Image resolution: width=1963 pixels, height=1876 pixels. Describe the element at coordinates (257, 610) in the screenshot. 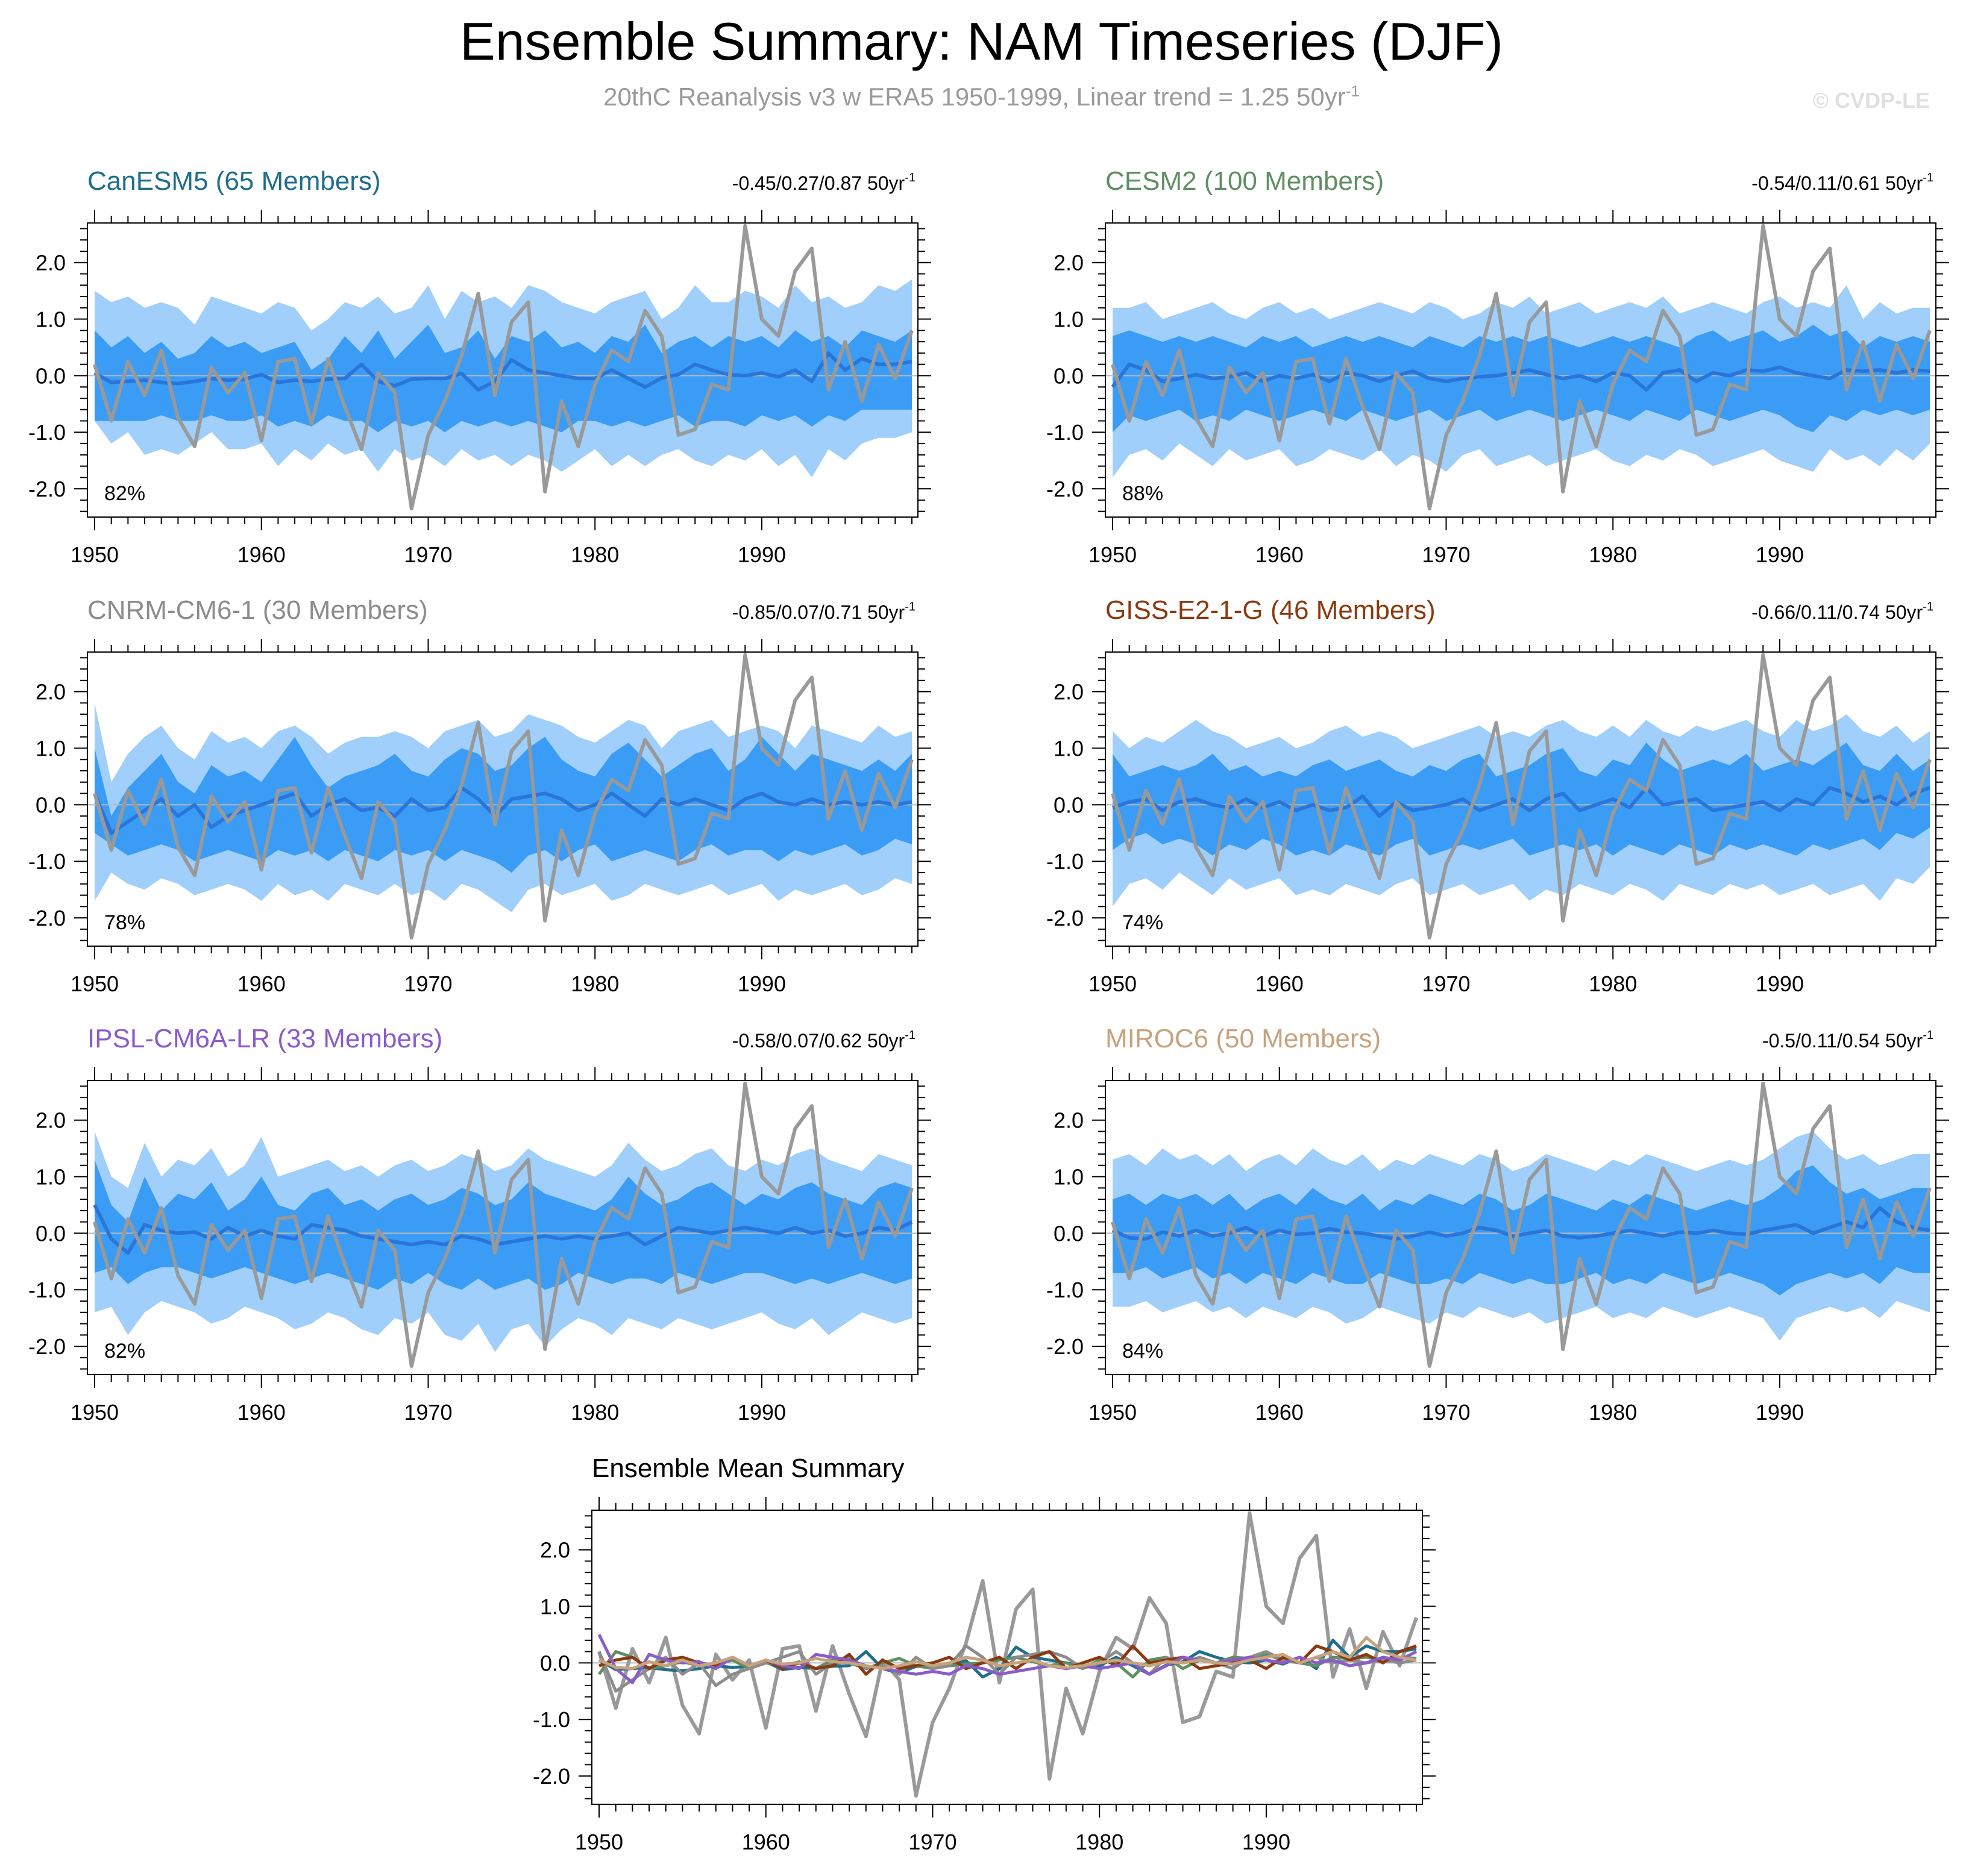

I see `panel-title: CNRM-CM6-1 (30 Members)` at that location.